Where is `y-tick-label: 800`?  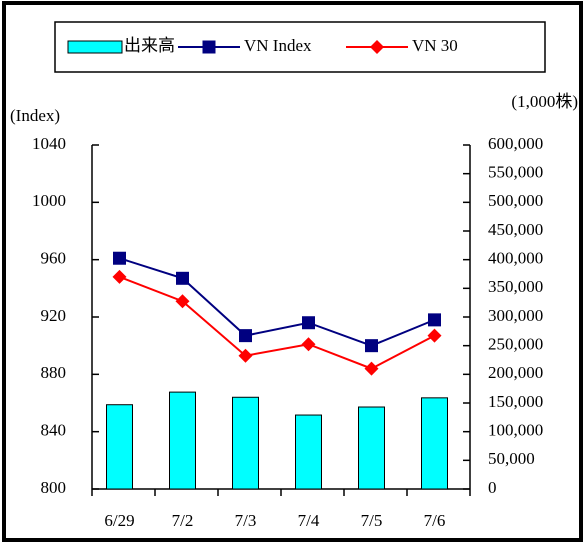
y-tick-label: 800 is located at coordinates (54, 487).